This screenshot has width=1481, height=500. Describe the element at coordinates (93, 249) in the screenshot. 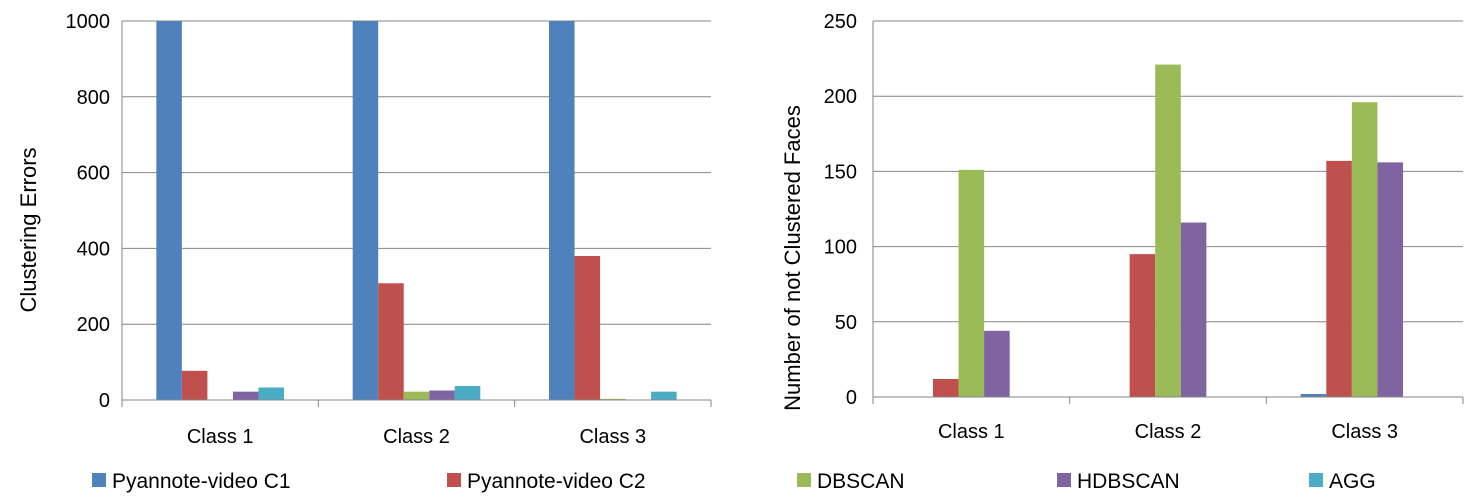

I see `y-tick-label: 400` at that location.